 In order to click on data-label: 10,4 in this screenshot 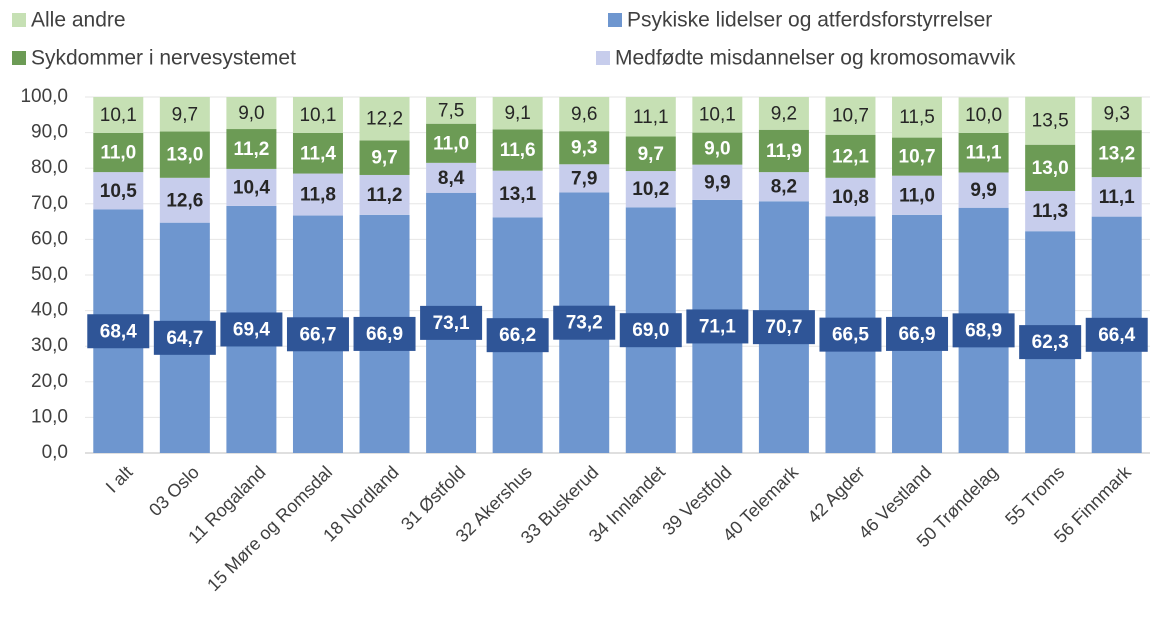, I will do `click(251, 187)`.